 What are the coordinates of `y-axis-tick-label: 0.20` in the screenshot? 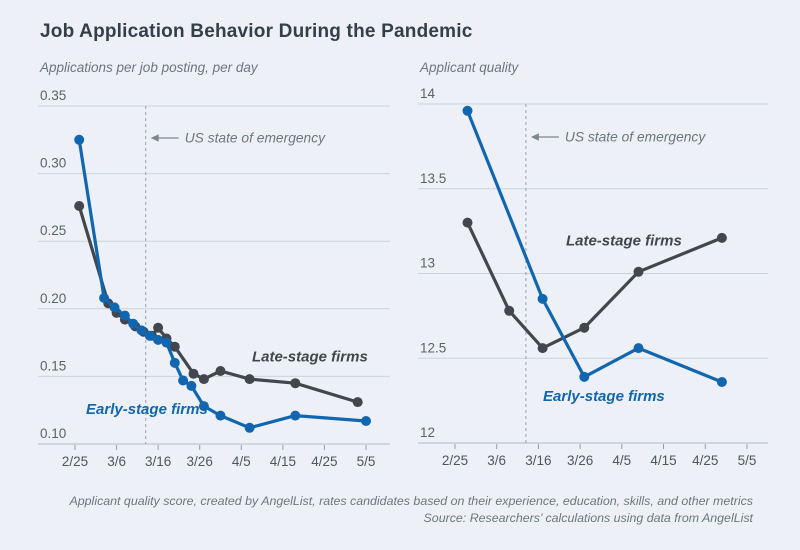 It's located at (53, 298).